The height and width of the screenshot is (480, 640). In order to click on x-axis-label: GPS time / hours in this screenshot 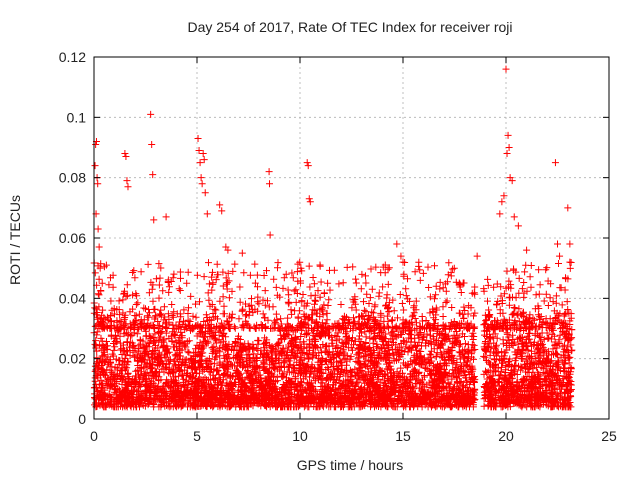, I will do `click(350, 465)`.